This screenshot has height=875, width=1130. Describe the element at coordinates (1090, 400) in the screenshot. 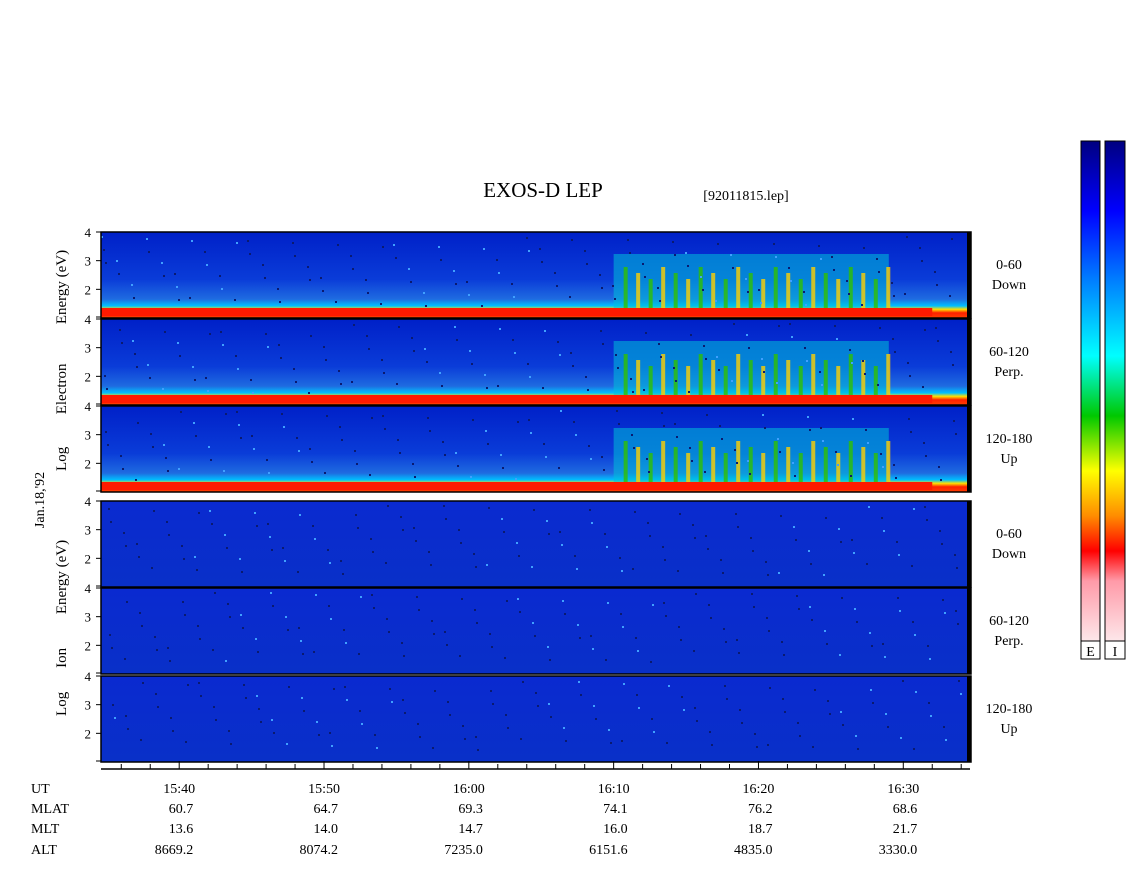

I see `colorbar-electron: E` at that location.